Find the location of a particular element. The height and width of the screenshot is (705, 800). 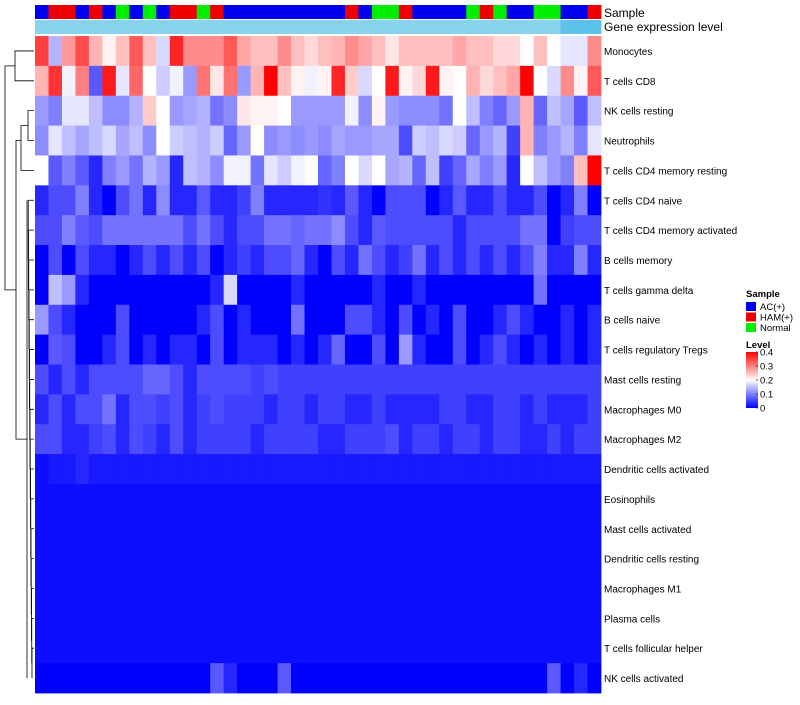

row-label: T cells CD8 is located at coordinates (630, 82).